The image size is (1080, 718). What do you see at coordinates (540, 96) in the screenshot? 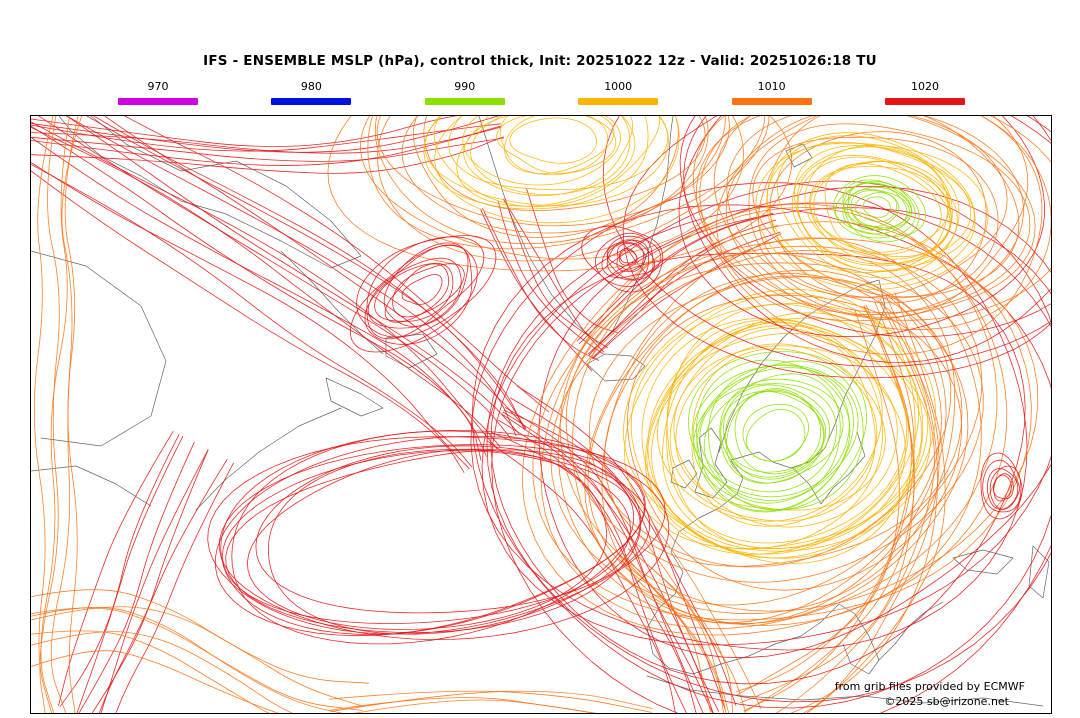
I see `pressure-legend: 970 980 990 1000 1010 1020` at bounding box center [540, 96].